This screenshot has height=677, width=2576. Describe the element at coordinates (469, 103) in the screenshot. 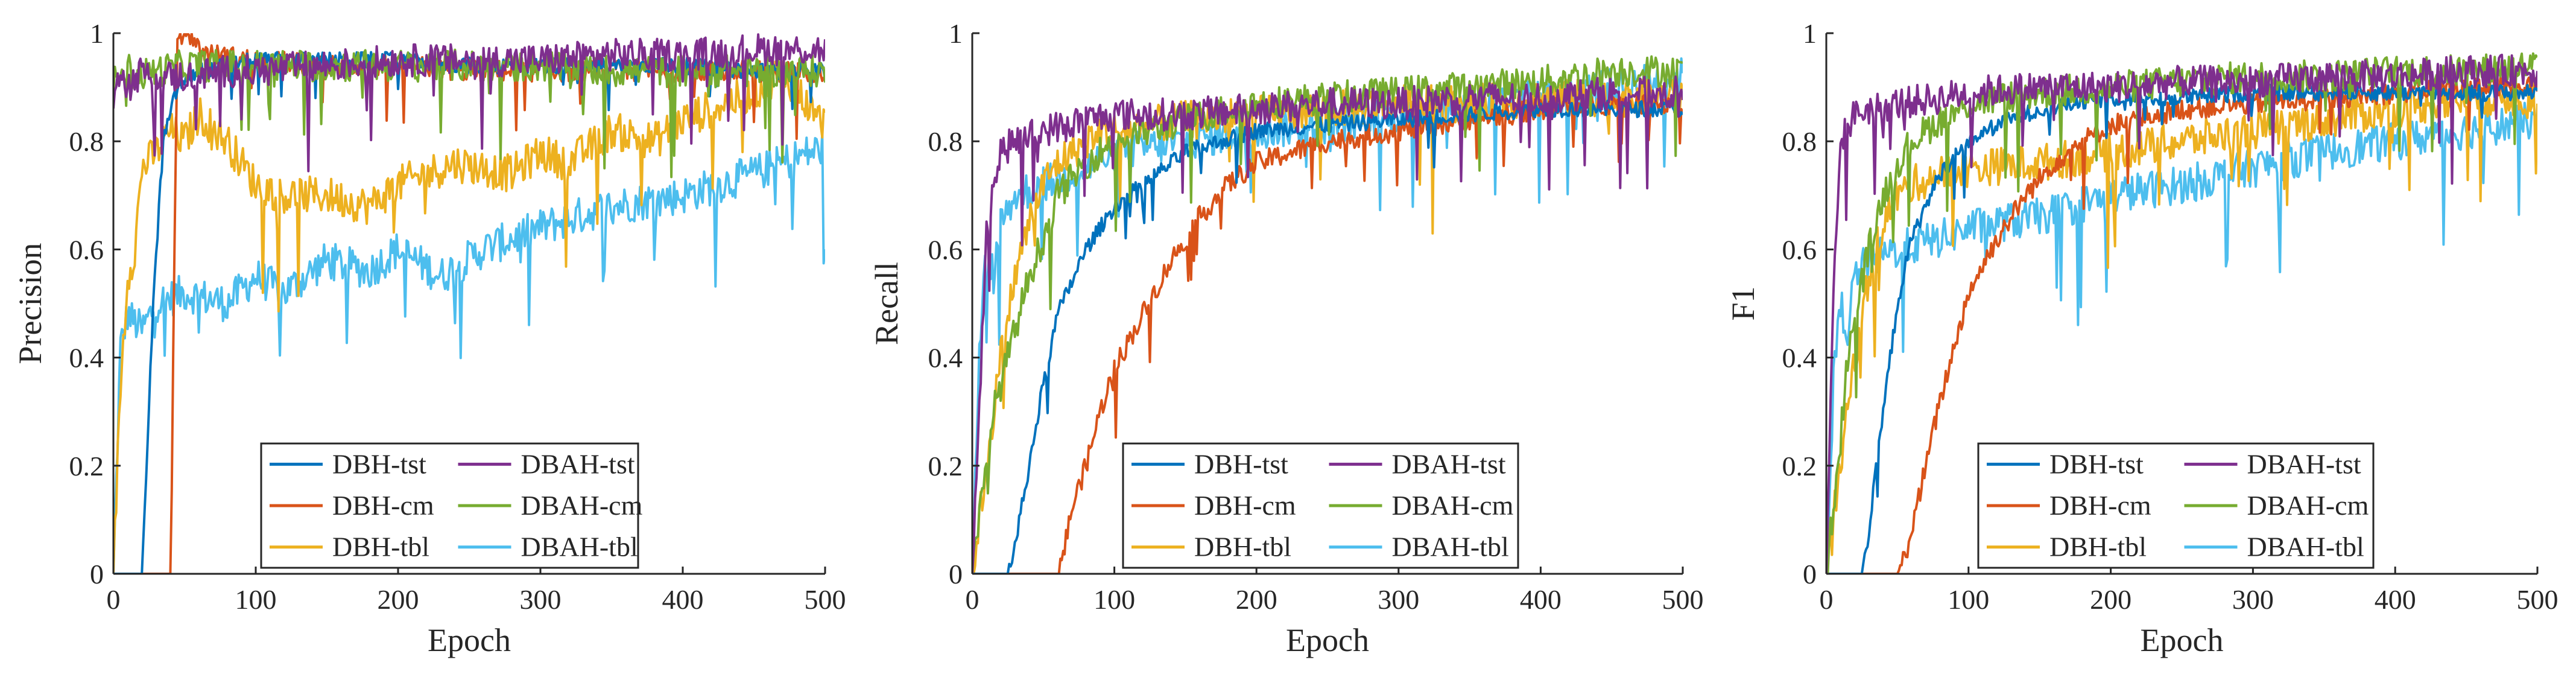

I see `series-line-dbah-tst` at that location.